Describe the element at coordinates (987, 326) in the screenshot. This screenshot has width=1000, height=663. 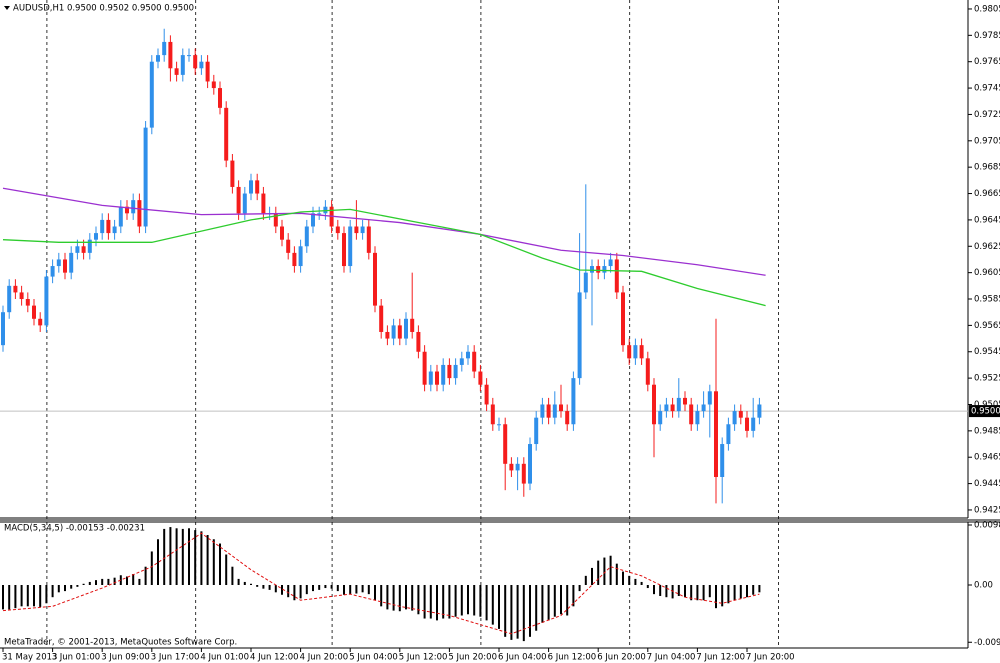
I see `y-tick-label: 0.9565` at that location.